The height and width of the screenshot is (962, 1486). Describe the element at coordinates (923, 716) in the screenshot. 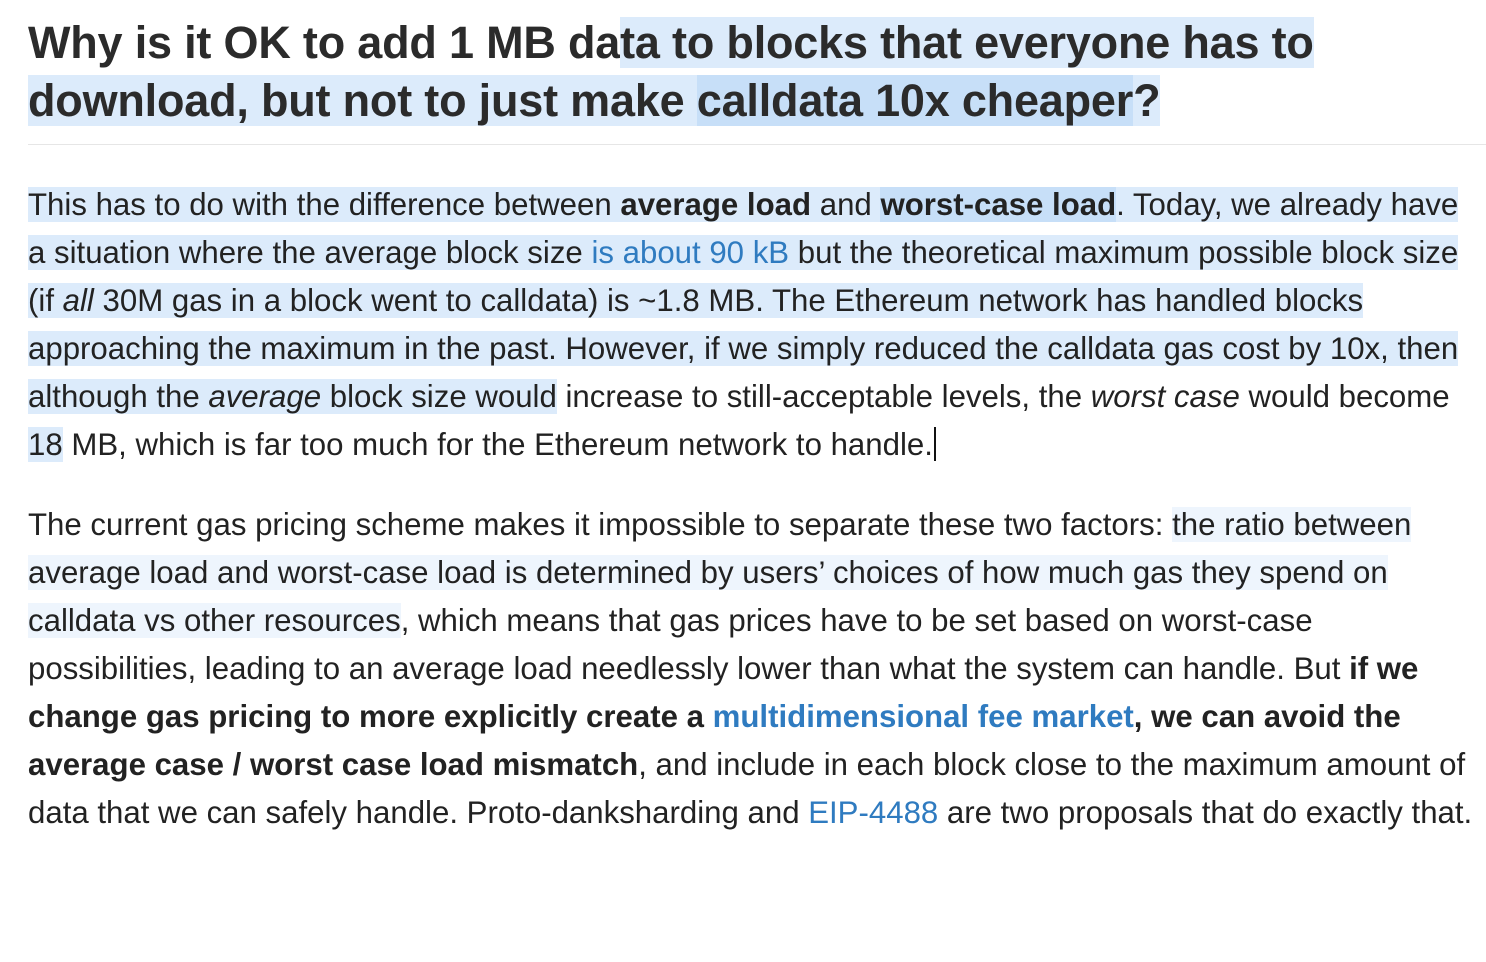

I see `link-multidimensional-fee-market: multidimensional fee market` at that location.